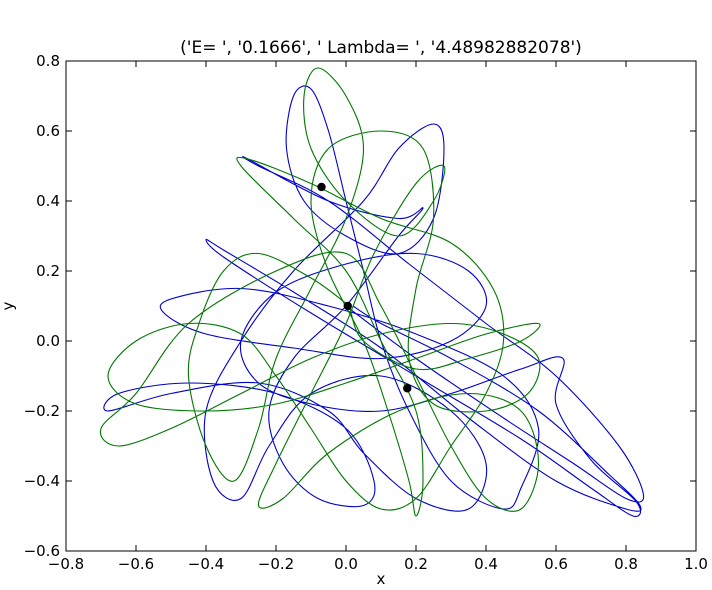  What do you see at coordinates (206, 564) in the screenshot?
I see `x-tick-label: −0.4` at bounding box center [206, 564].